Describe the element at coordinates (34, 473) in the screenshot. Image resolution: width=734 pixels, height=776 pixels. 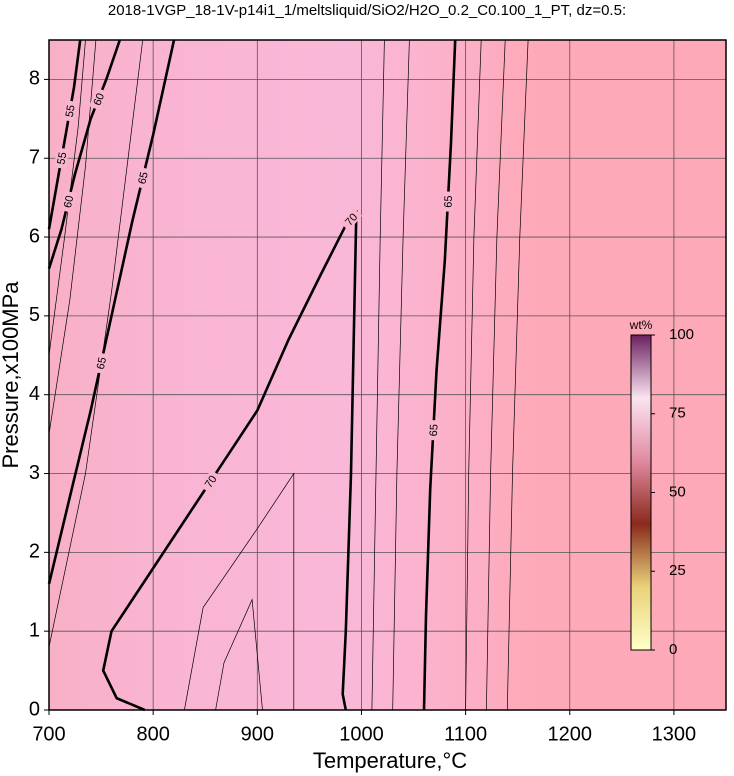
I see `y-tick-label: 3` at that location.